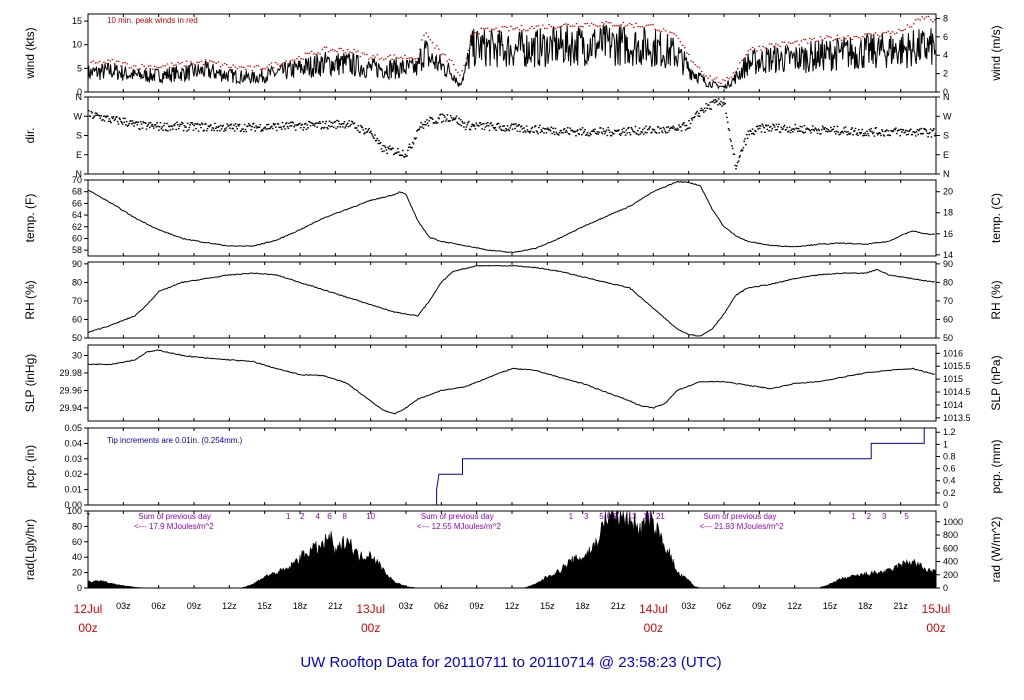 The image size is (1024, 700). Describe the element at coordinates (79, 136) in the screenshot. I see `dir-left-tick-label: S` at that location.